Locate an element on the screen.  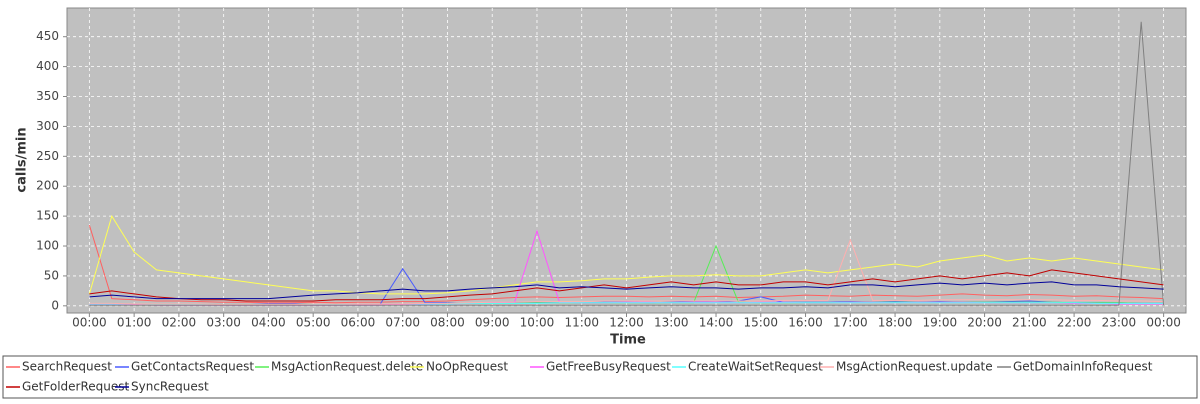
x-tick-label: 13:00 is located at coordinates (671, 323).